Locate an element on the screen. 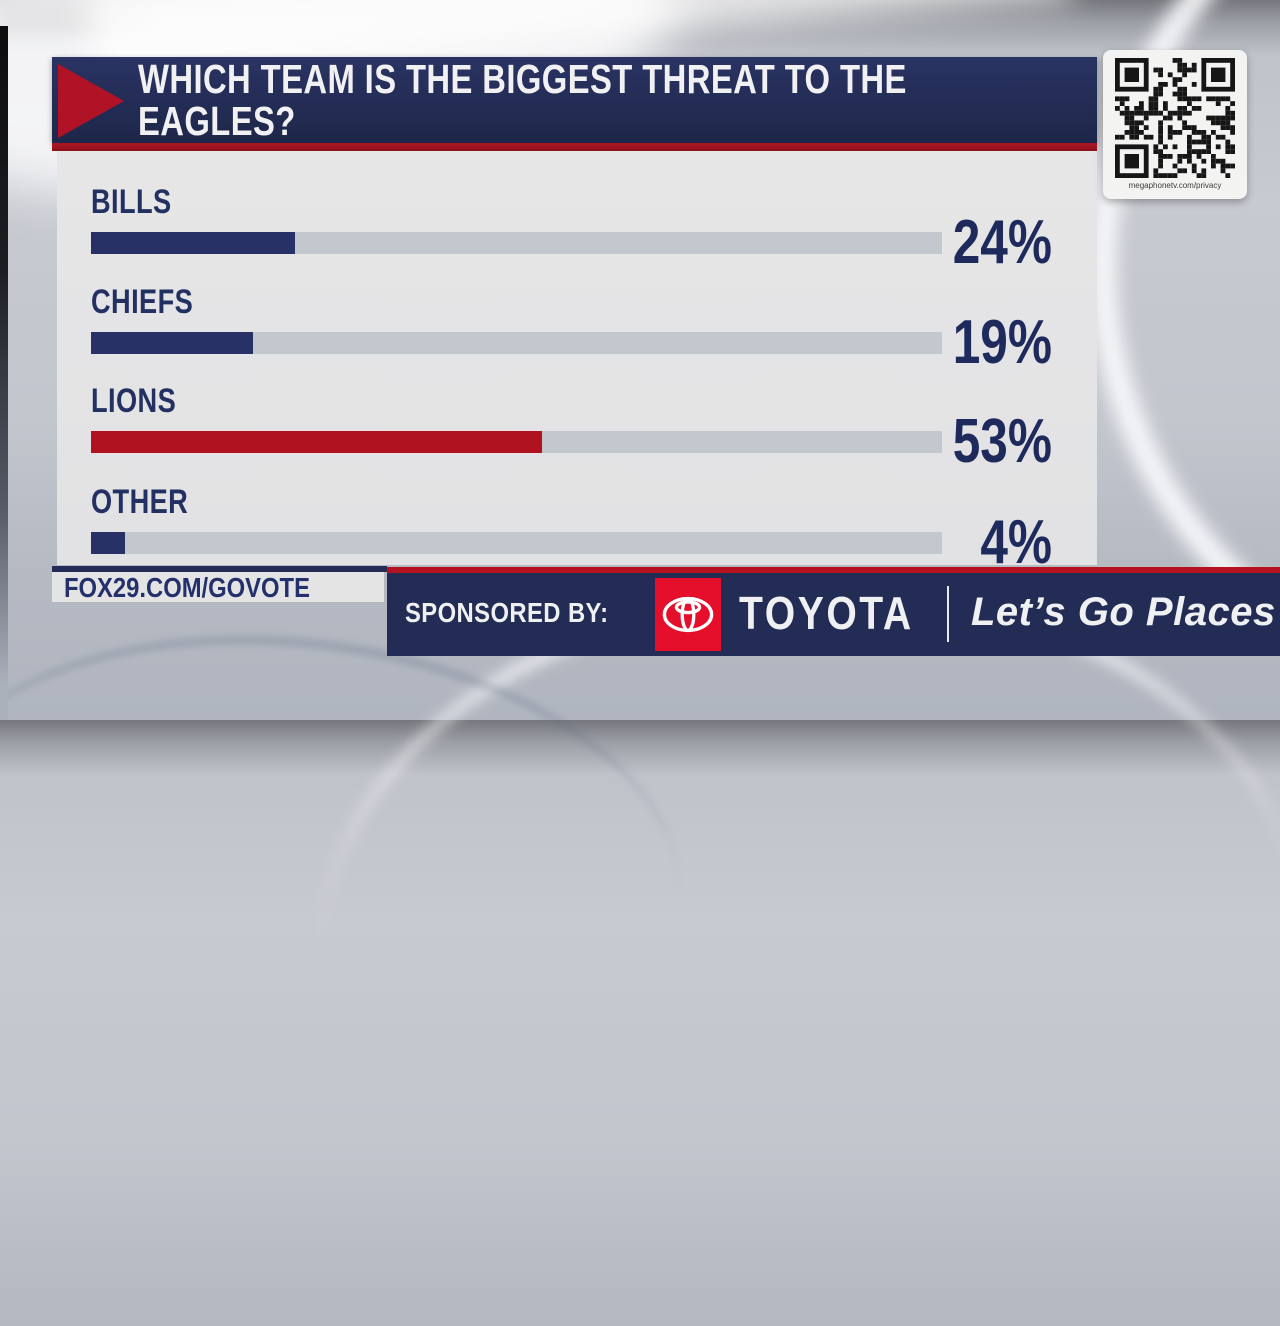  toyota-wordmark: TOYOTA is located at coordinates (826, 613).